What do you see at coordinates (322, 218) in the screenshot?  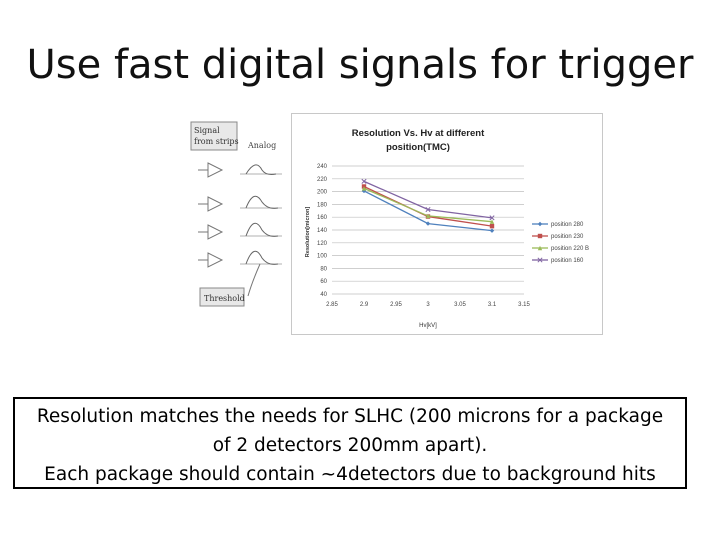 I see `y-tick-label: 160` at bounding box center [322, 218].